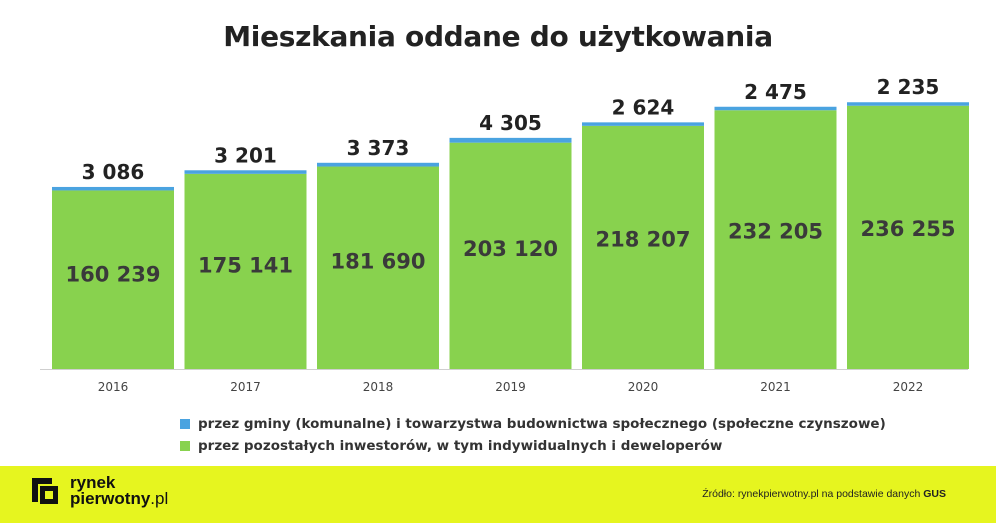 The width and height of the screenshot is (996, 523). I want to click on data-label-other-investors-2018: 181 690, so click(378, 262).